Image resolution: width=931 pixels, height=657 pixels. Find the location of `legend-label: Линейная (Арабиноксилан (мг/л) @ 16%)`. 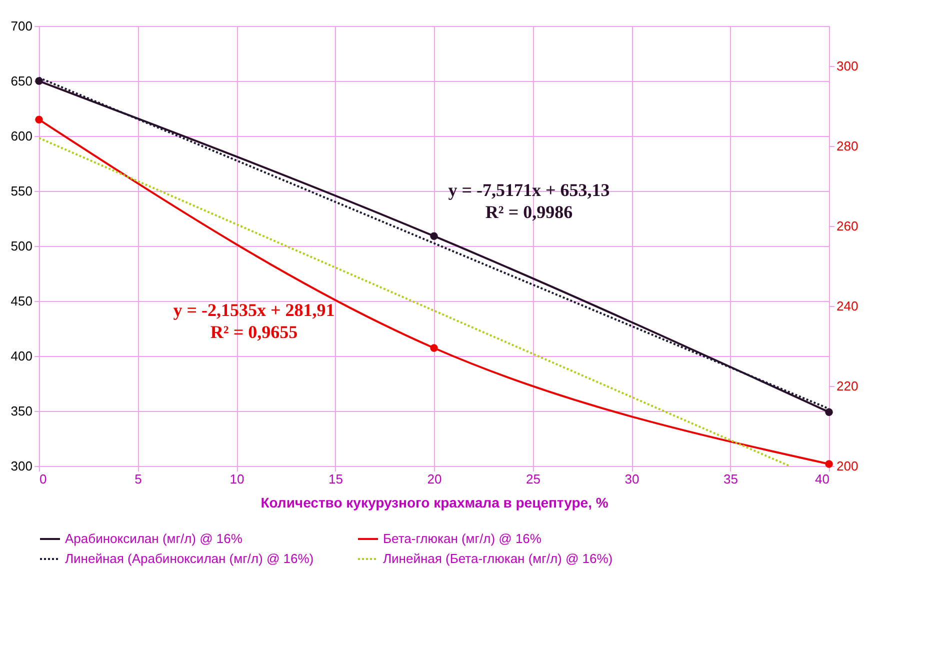

legend-label: Линейная (Арабиноксилан (мг/л) @ 16%) is located at coordinates (189, 558).